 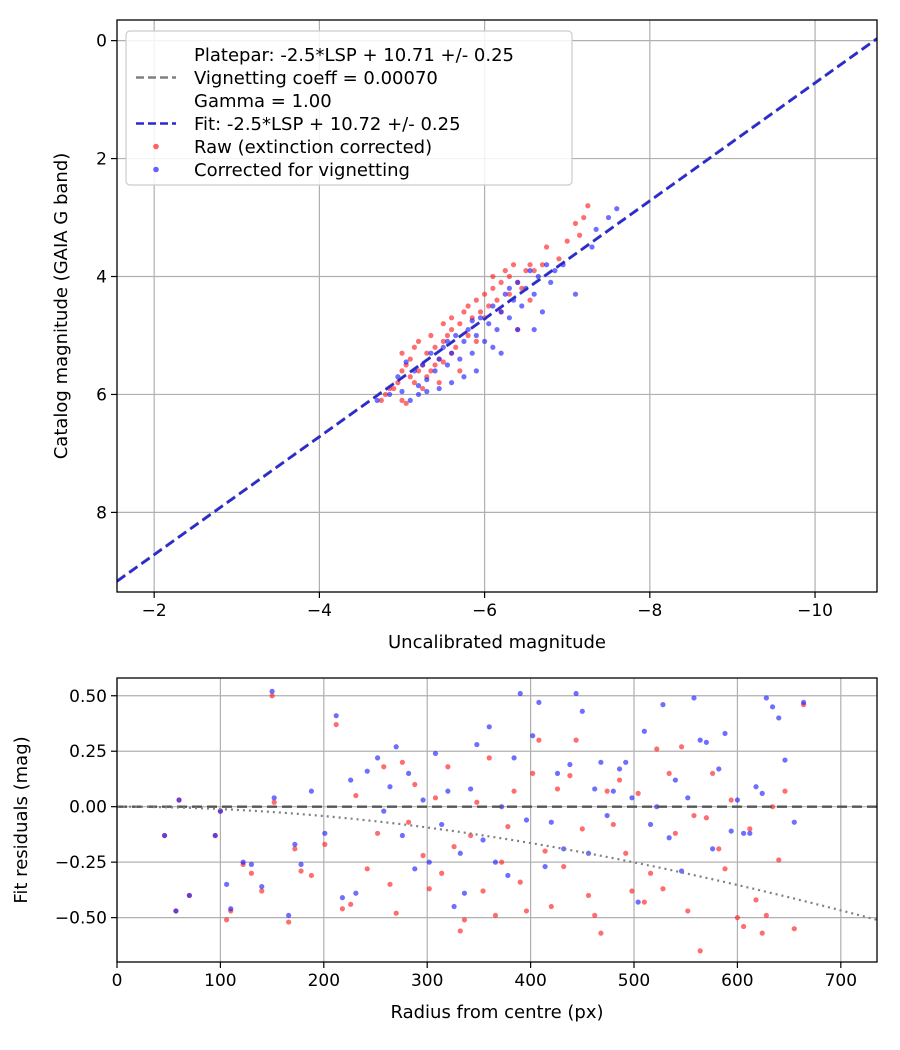 What do you see at coordinates (634, 981) in the screenshot?
I see `x-tick-label: 500` at bounding box center [634, 981].